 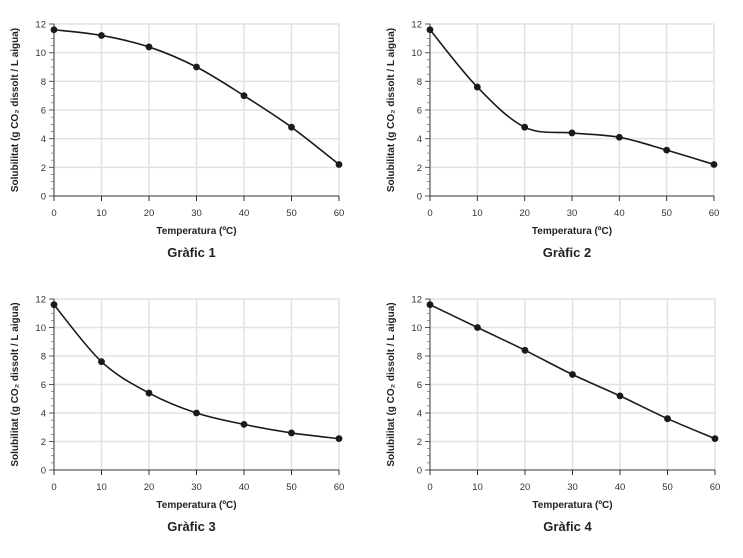 I want to click on chart-title: Gràfic 2, so click(x=567, y=252).